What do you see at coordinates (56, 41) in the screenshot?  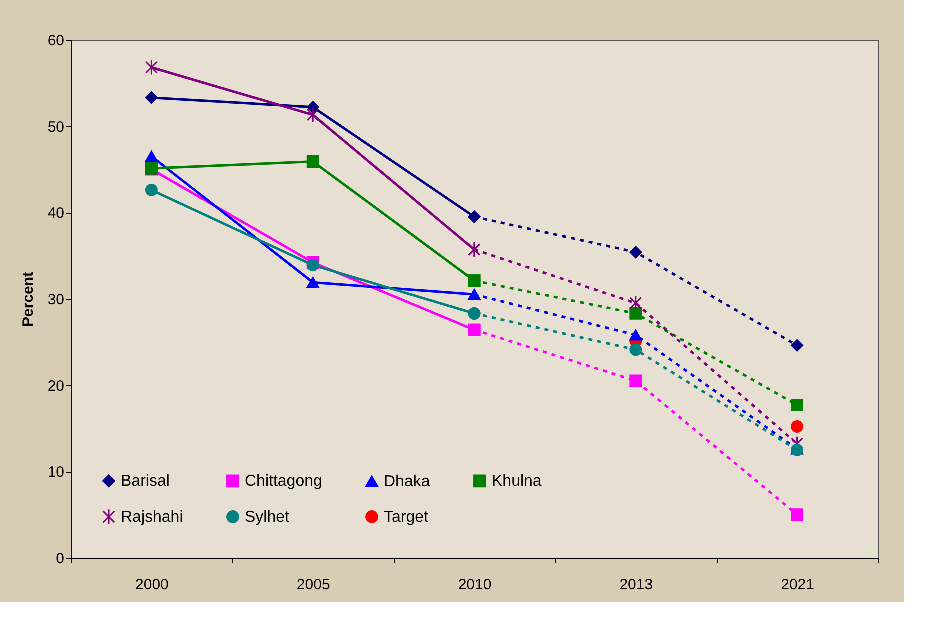 I see `y-tick-label: 60` at bounding box center [56, 41].